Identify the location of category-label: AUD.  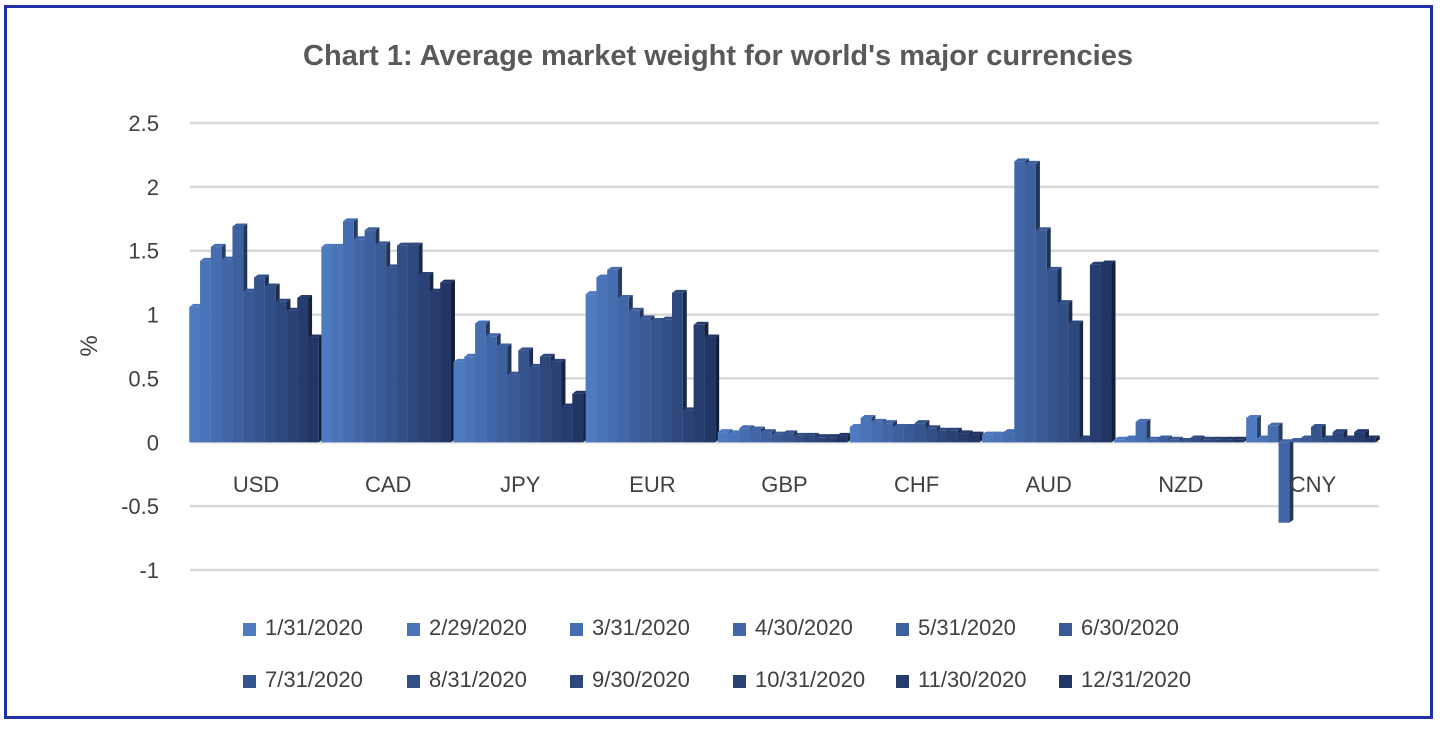
(1048, 484).